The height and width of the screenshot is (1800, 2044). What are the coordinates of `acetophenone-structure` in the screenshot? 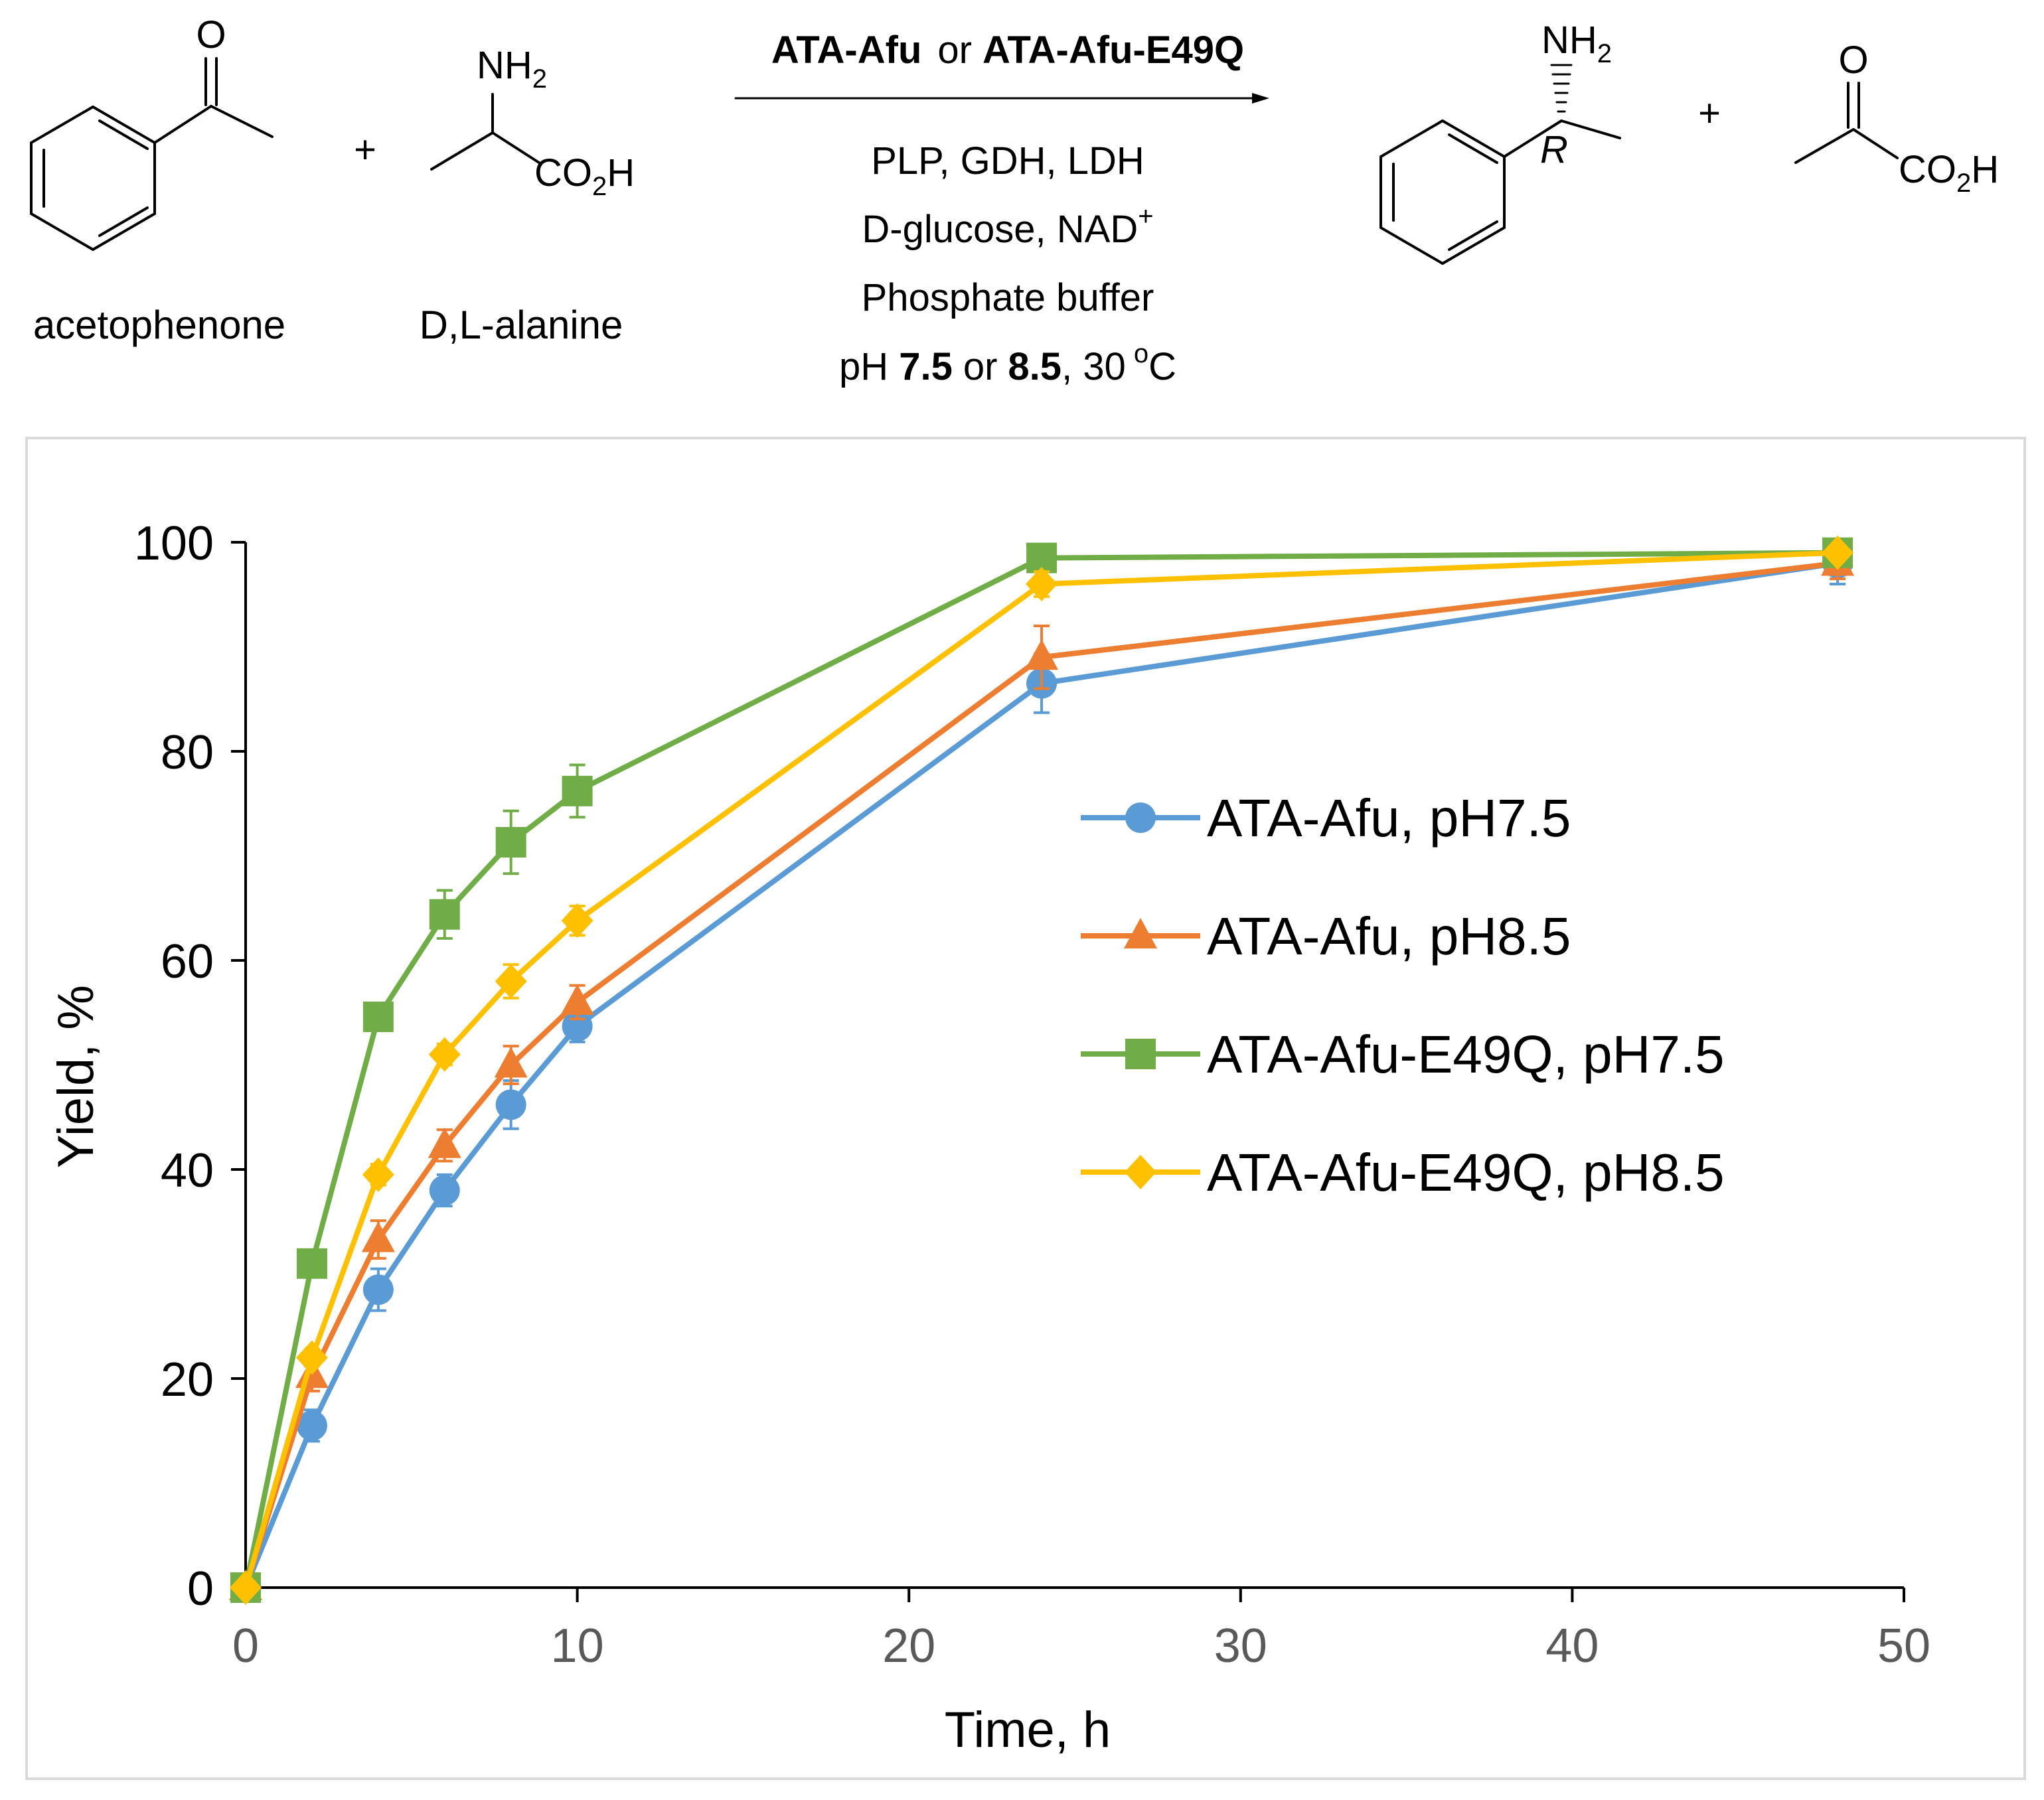 It's located at (152, 154).